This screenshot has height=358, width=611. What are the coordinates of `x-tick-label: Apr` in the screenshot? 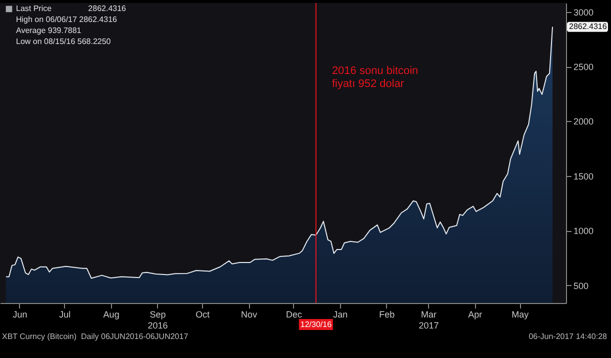 It's located at (475, 315).